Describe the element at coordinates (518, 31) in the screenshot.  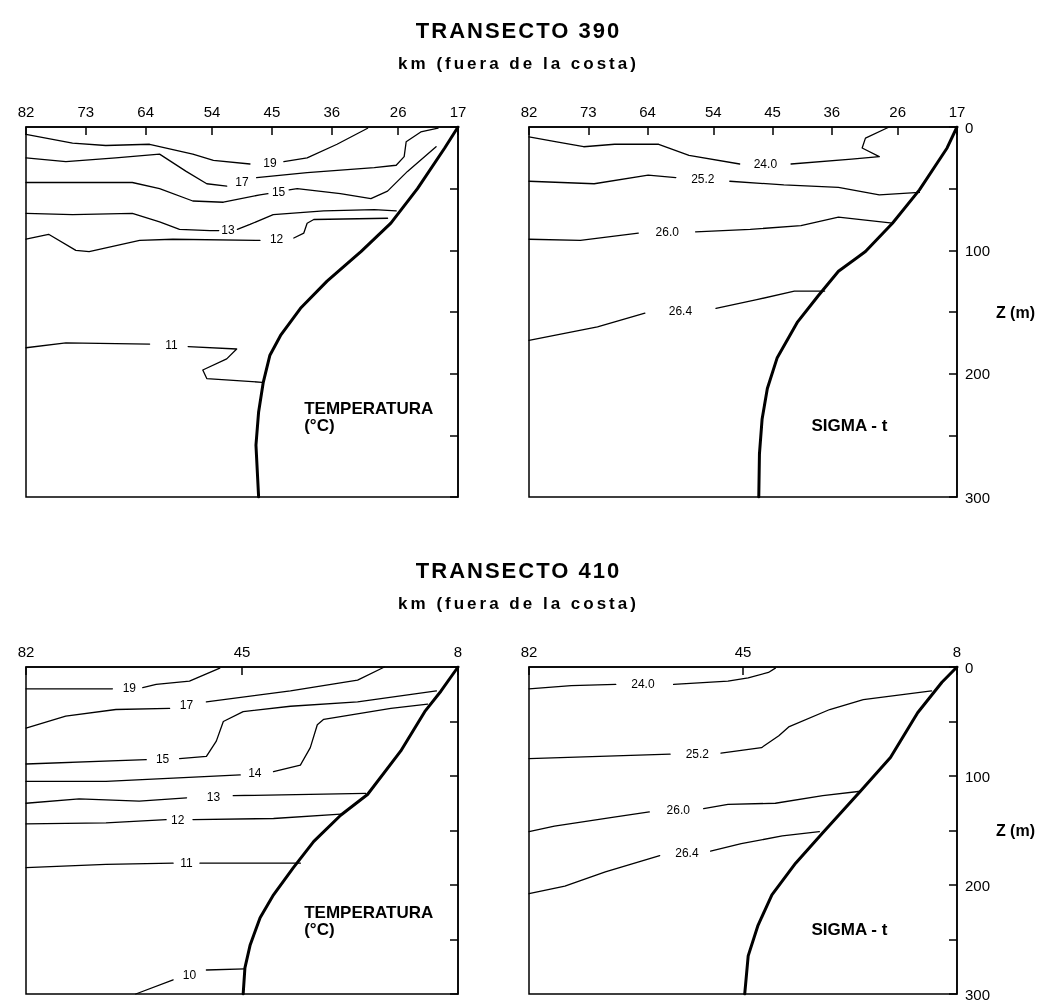
I see `text: TRANSECTO 390` at that location.